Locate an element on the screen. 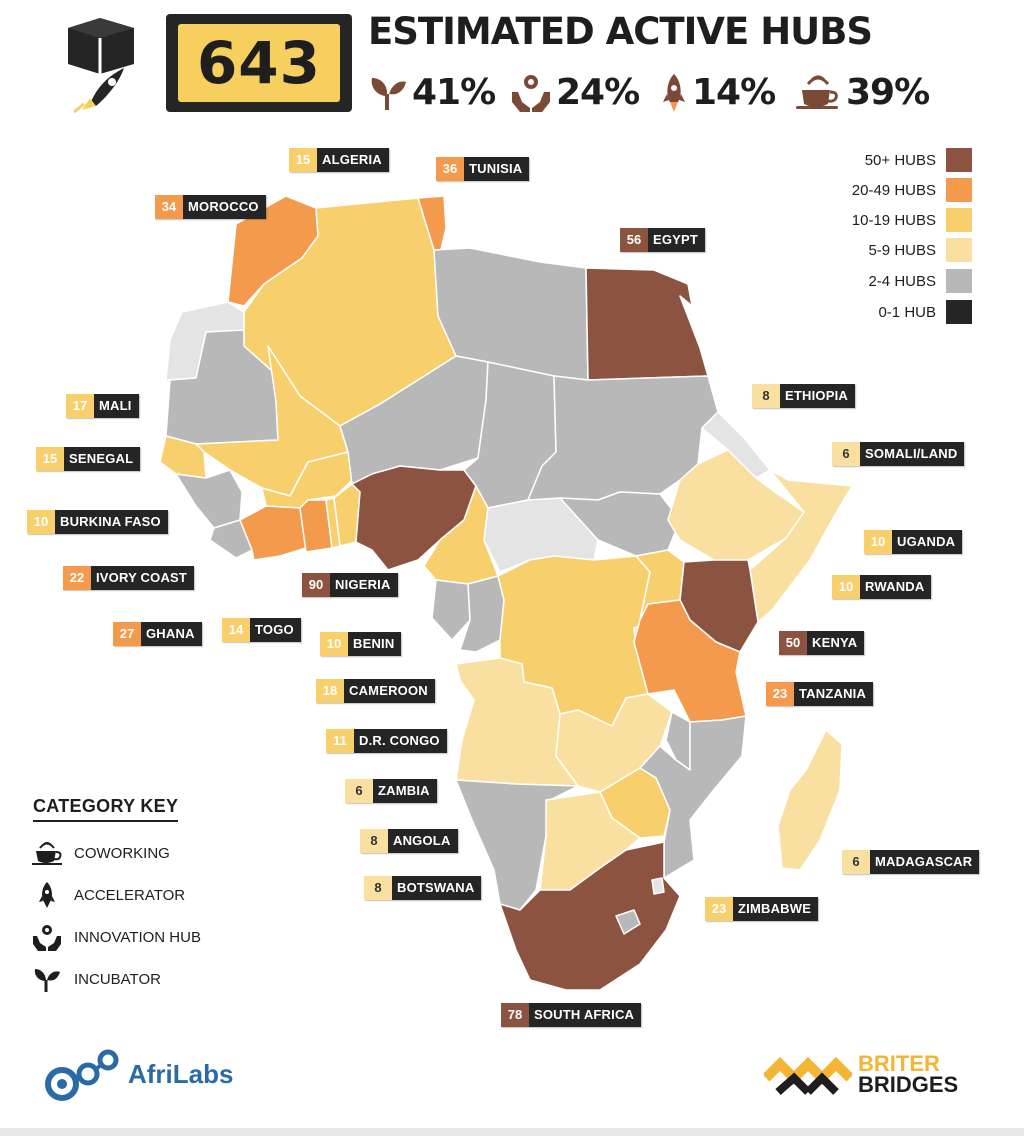 This screenshot has width=1024, height=1136. country-sierra-leone-liberia is located at coordinates (231, 539).